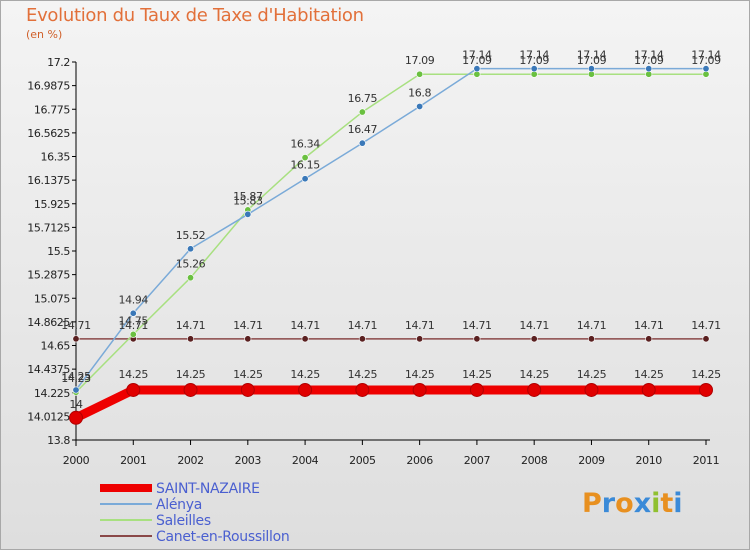  What do you see at coordinates (632, 503) in the screenshot?
I see `proxiti-logo: Proxiti` at bounding box center [632, 503].